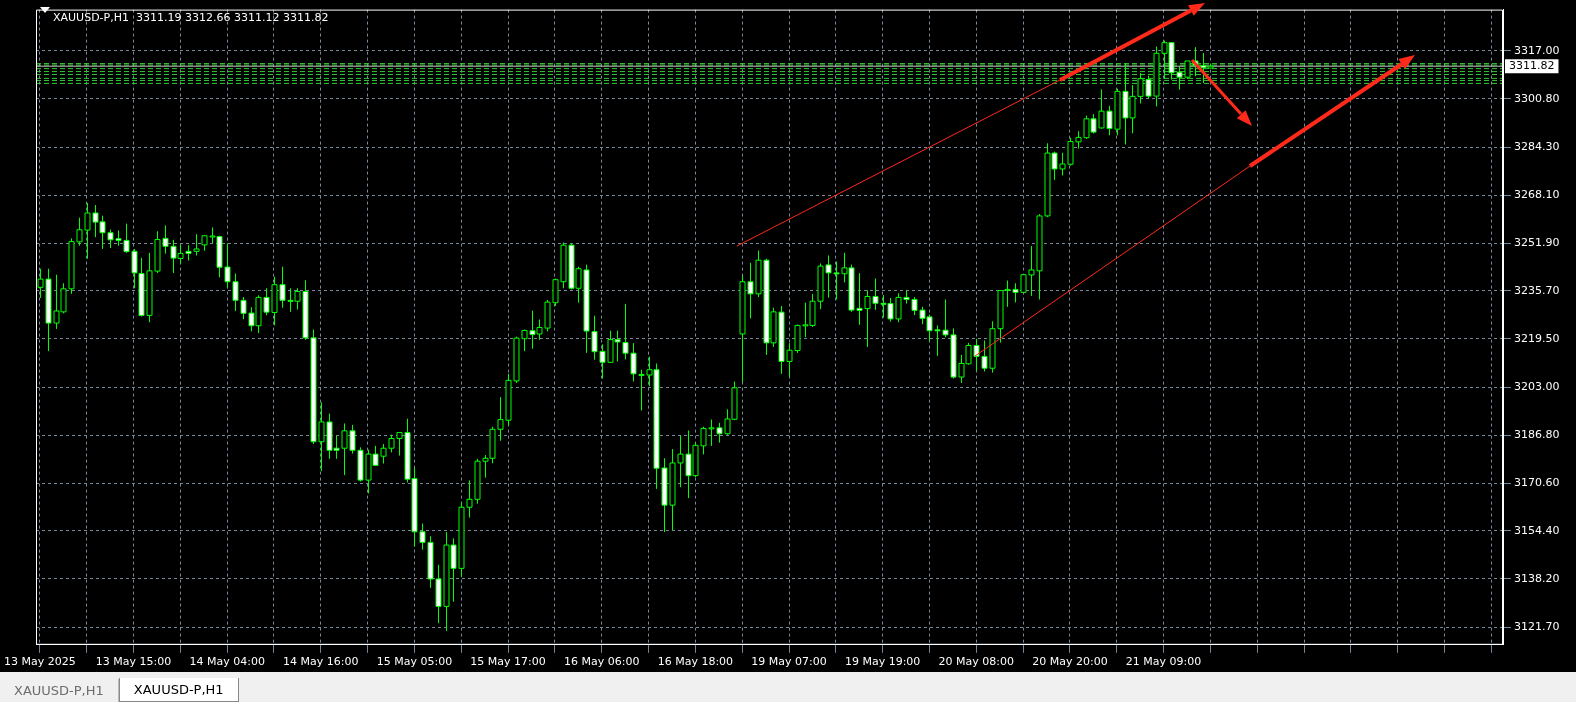 The width and height of the screenshot is (1576, 702). Describe the element at coordinates (976, 662) in the screenshot. I see `x-tick-label: 20 May 08:00` at that location.